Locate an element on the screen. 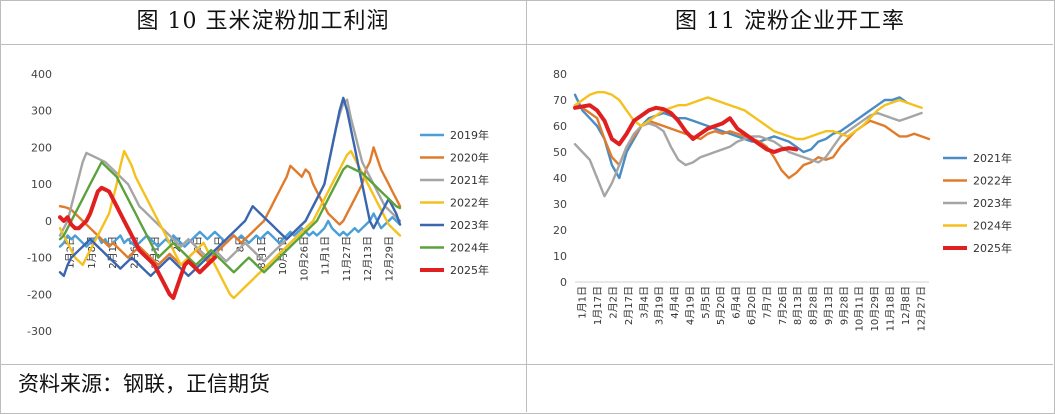 The height and width of the screenshot is (414, 1055). x-tick-label: 1月1日 is located at coordinates (583, 302).